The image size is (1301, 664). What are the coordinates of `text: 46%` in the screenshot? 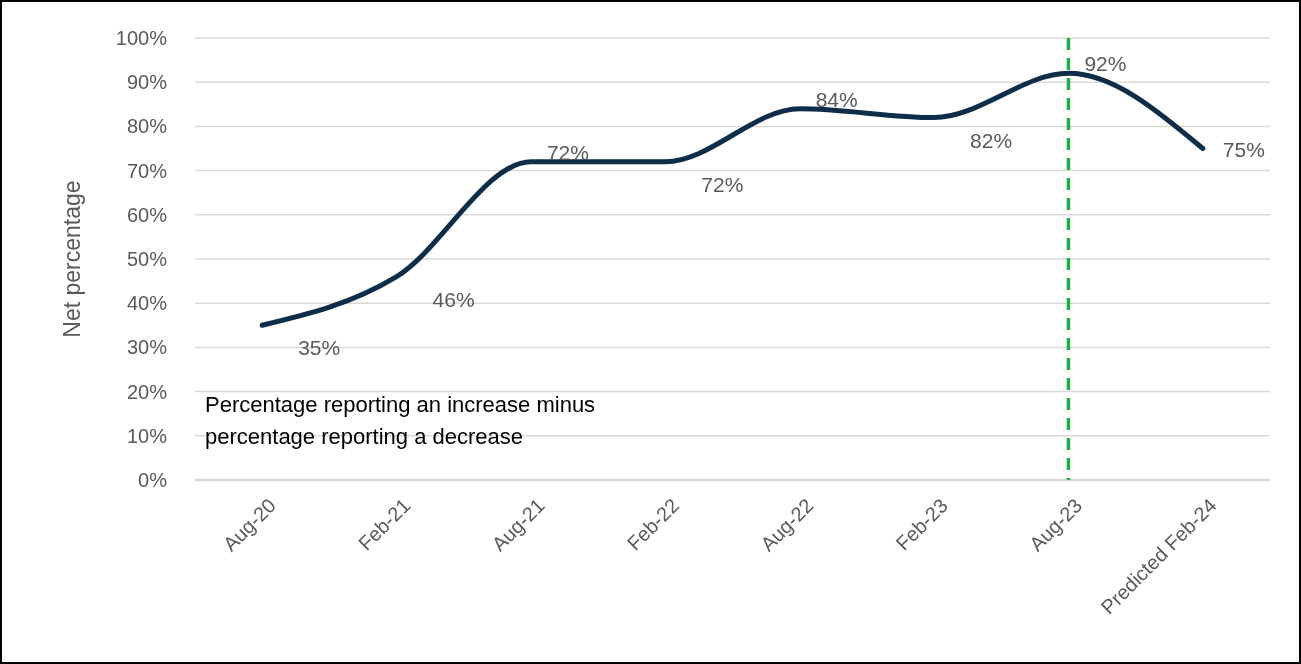 It's located at (453, 299).